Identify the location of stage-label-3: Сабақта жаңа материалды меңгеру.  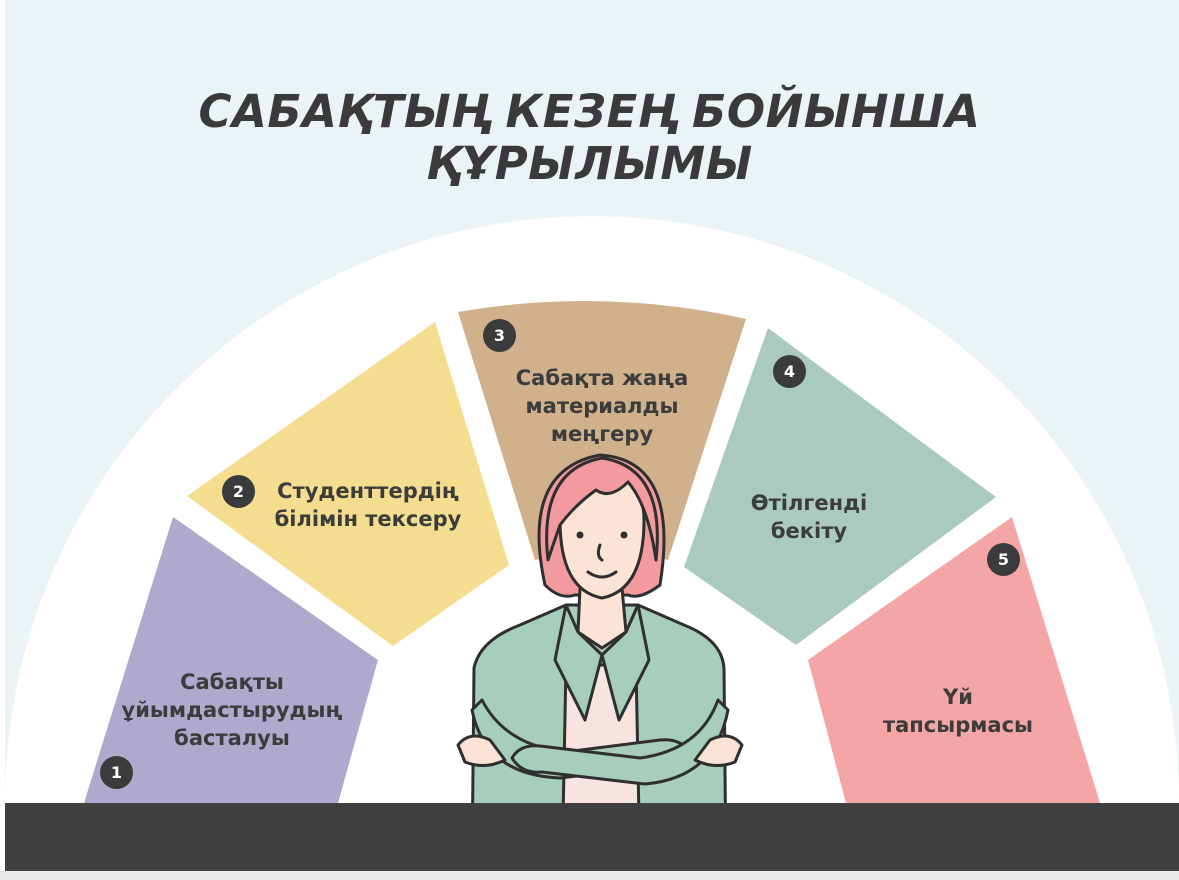
(602, 406).